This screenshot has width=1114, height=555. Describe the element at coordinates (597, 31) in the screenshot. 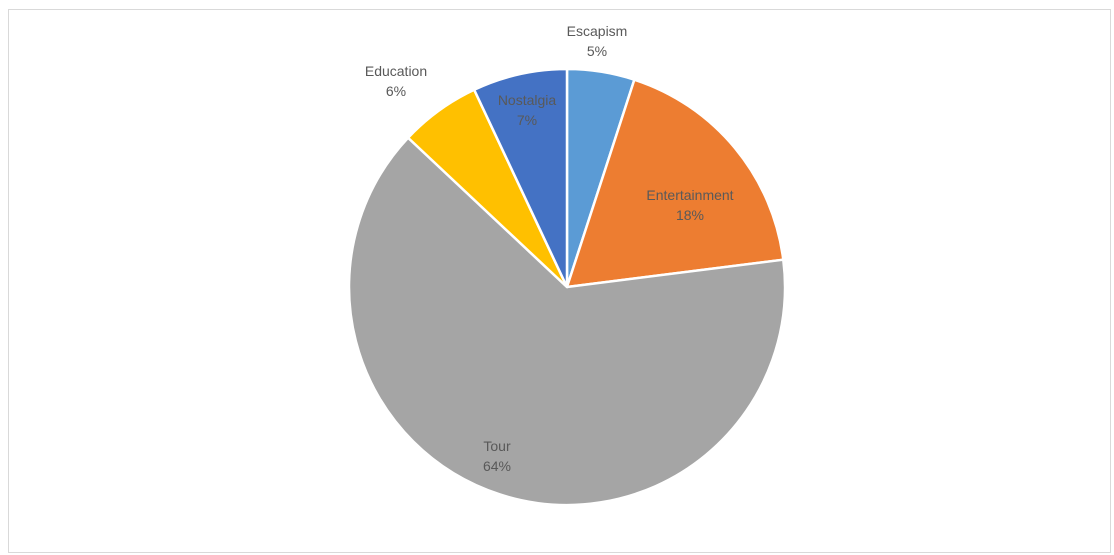

I see `data-label-name-escapism: Escapism` at that location.